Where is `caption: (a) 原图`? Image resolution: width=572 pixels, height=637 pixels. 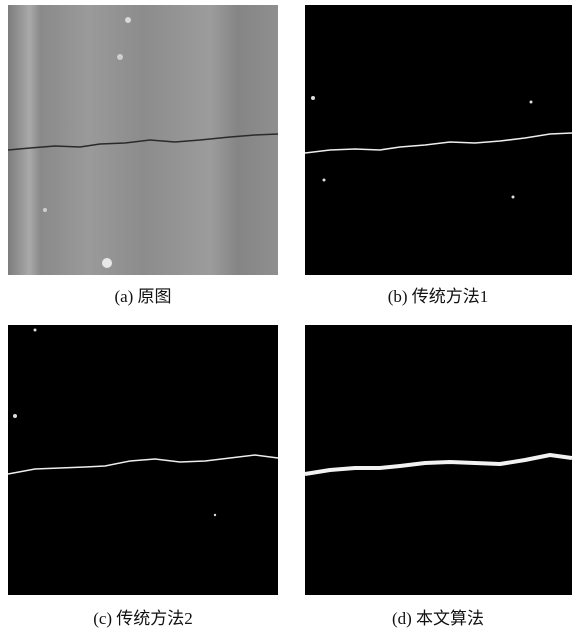 caption: (a) 原图 is located at coordinates (142, 296).